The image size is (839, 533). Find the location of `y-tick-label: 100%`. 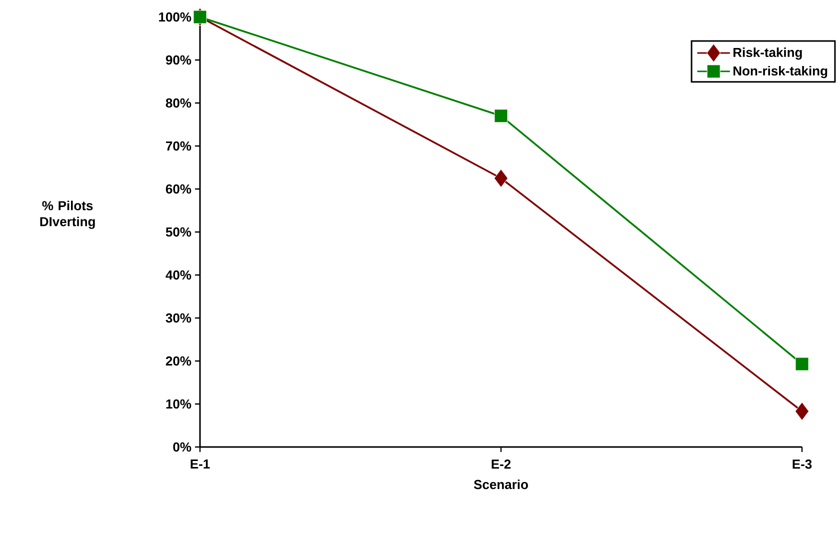

y-tick-label: 100% is located at coordinates (175, 17).